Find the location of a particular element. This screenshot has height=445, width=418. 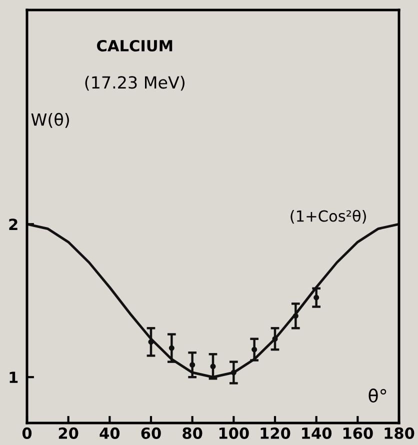

x-tick-label: 100 is located at coordinates (234, 433).